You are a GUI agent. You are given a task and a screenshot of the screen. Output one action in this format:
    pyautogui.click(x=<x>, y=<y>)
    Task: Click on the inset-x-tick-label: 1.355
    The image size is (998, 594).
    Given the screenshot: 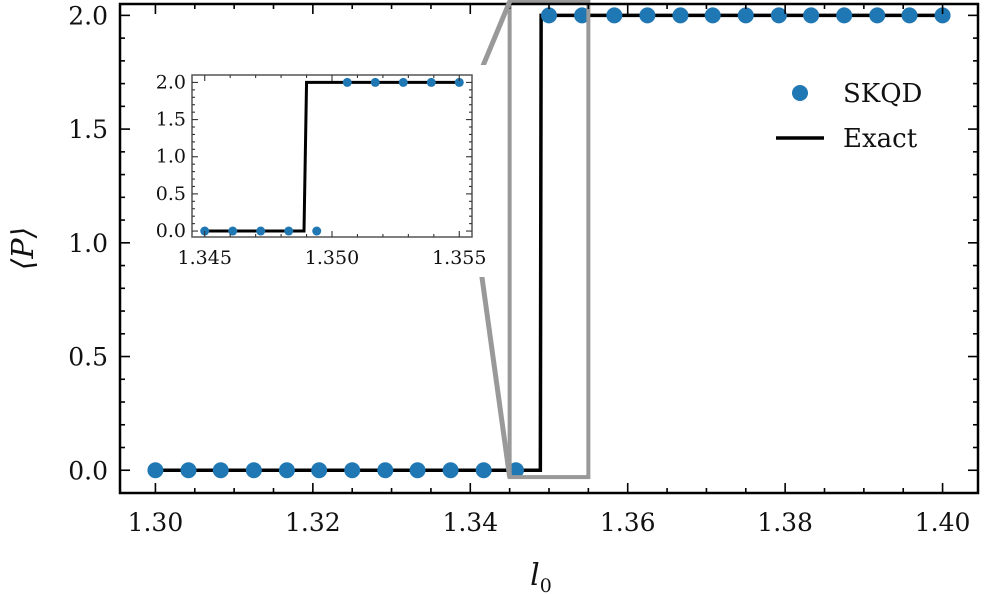 What is the action you would take?
    pyautogui.click(x=459, y=258)
    